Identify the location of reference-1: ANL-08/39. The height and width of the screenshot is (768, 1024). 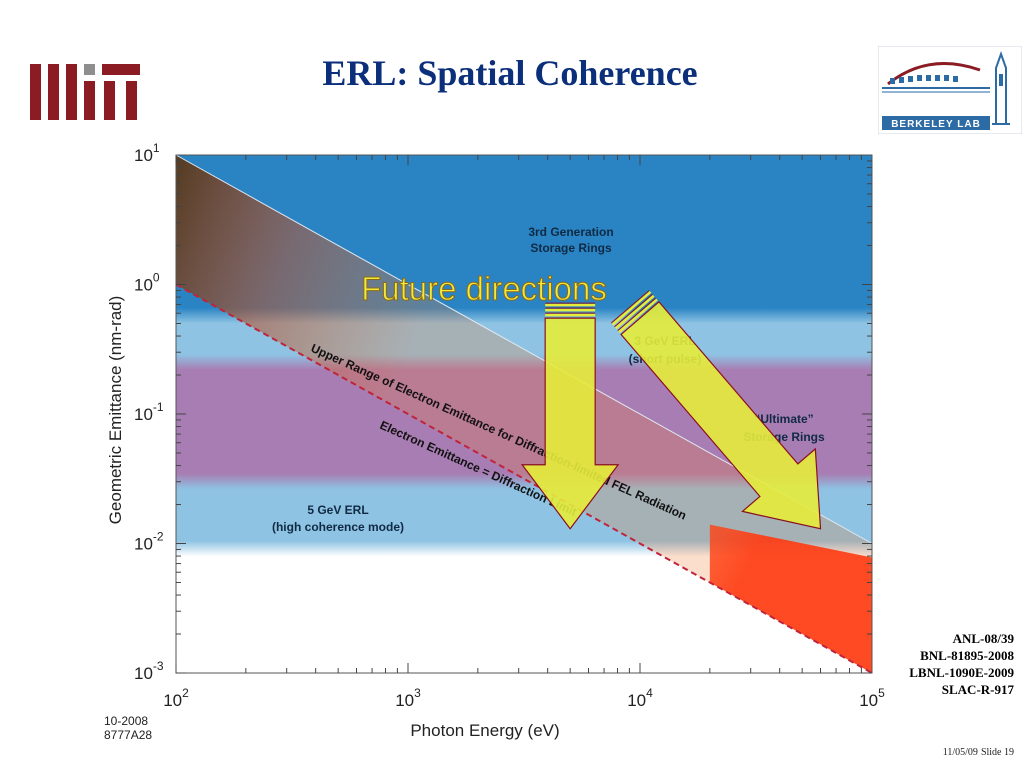
(983, 638).